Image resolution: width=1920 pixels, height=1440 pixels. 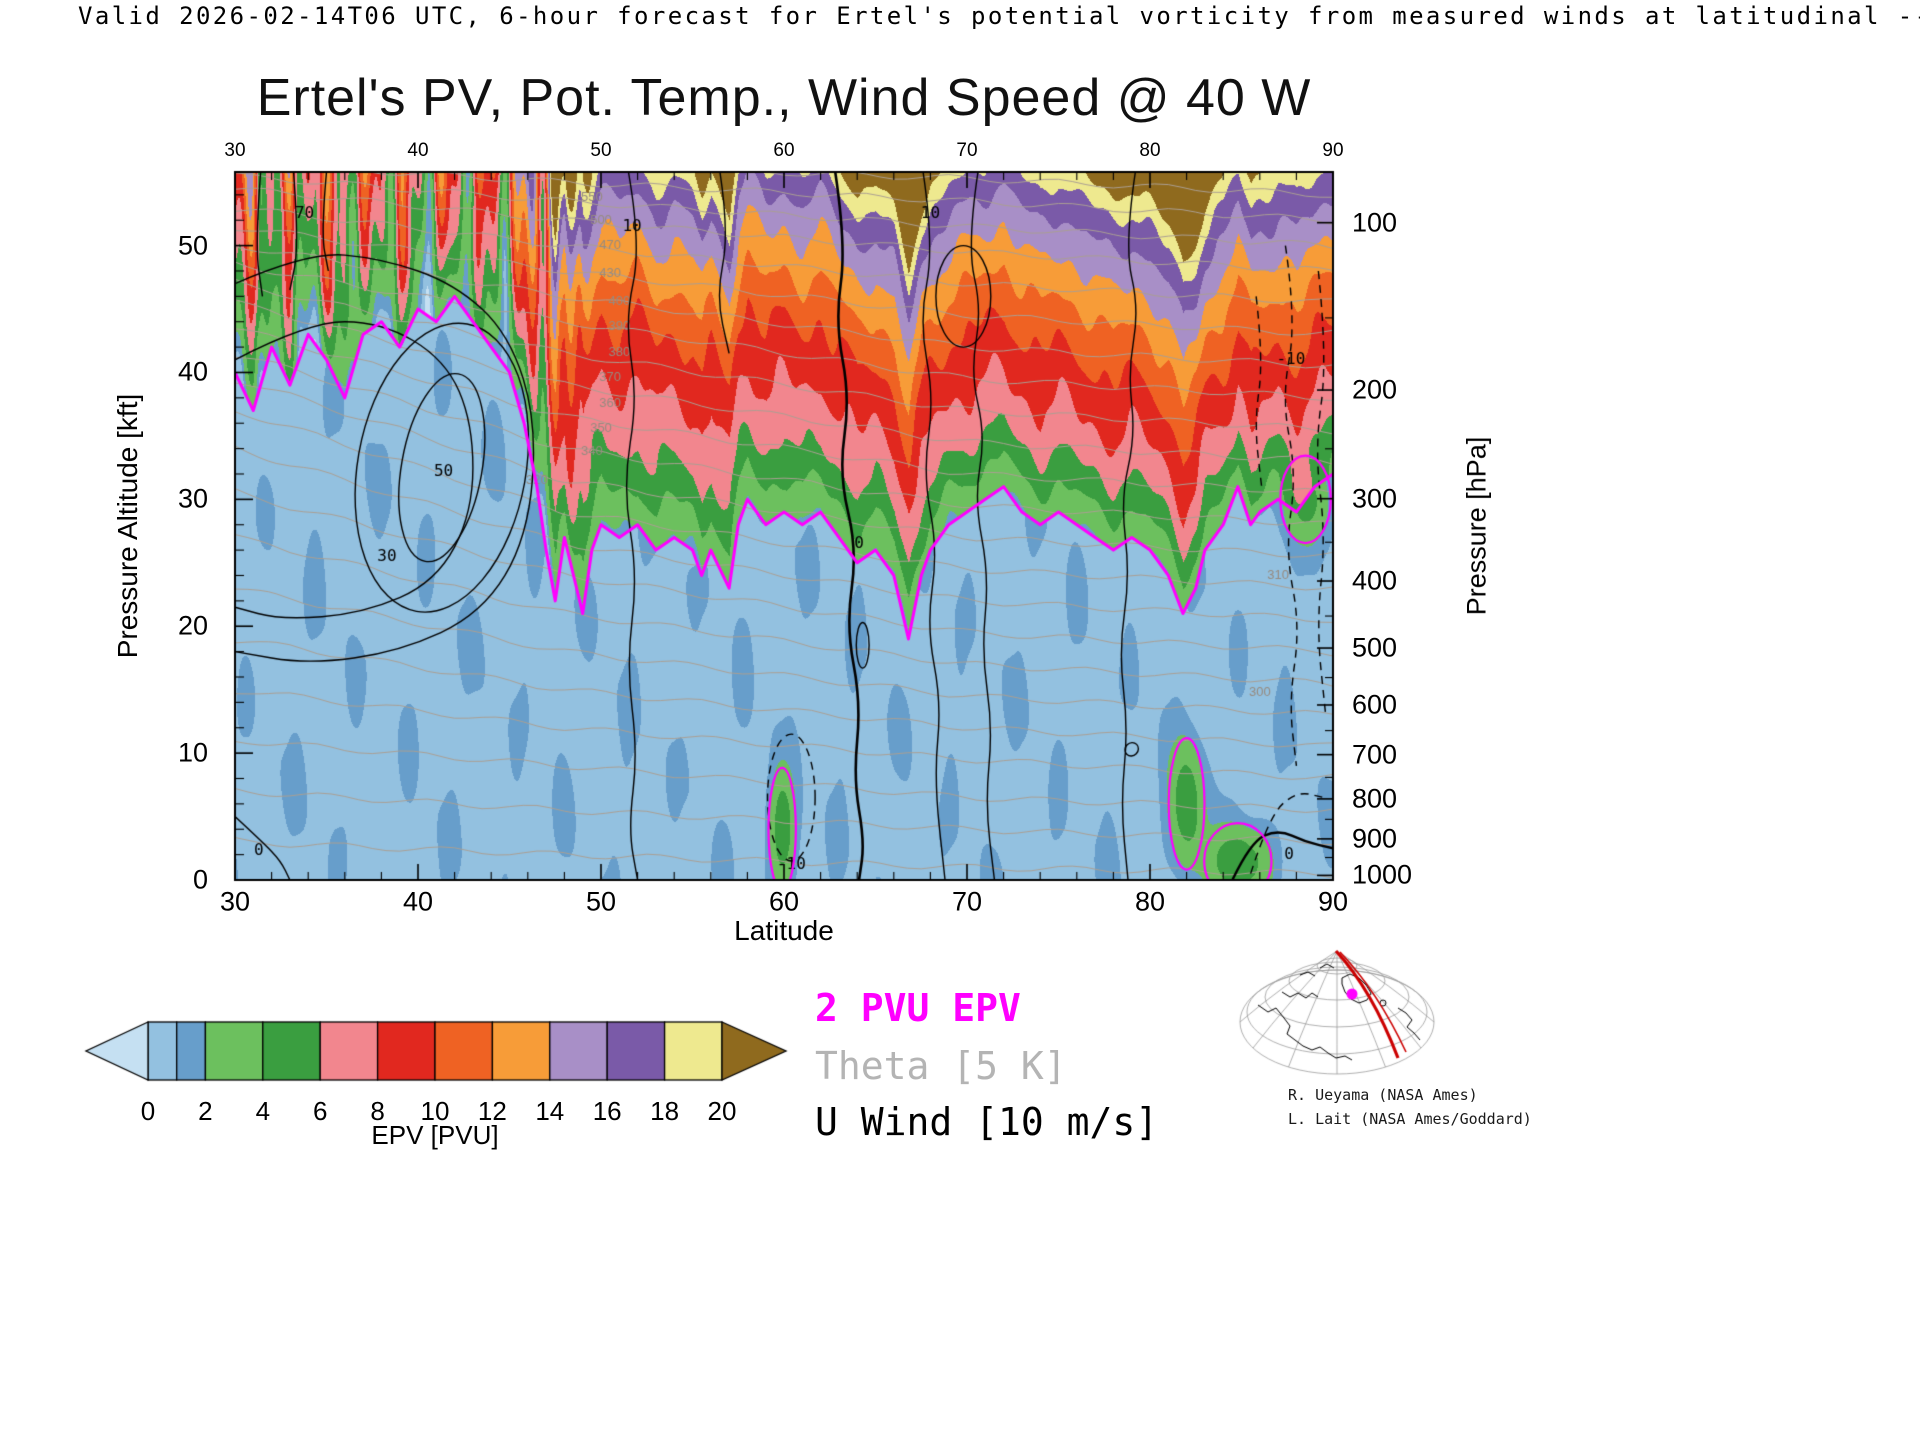 What do you see at coordinates (192, 498) in the screenshot?
I see `y-left-tick-label: 30` at bounding box center [192, 498].